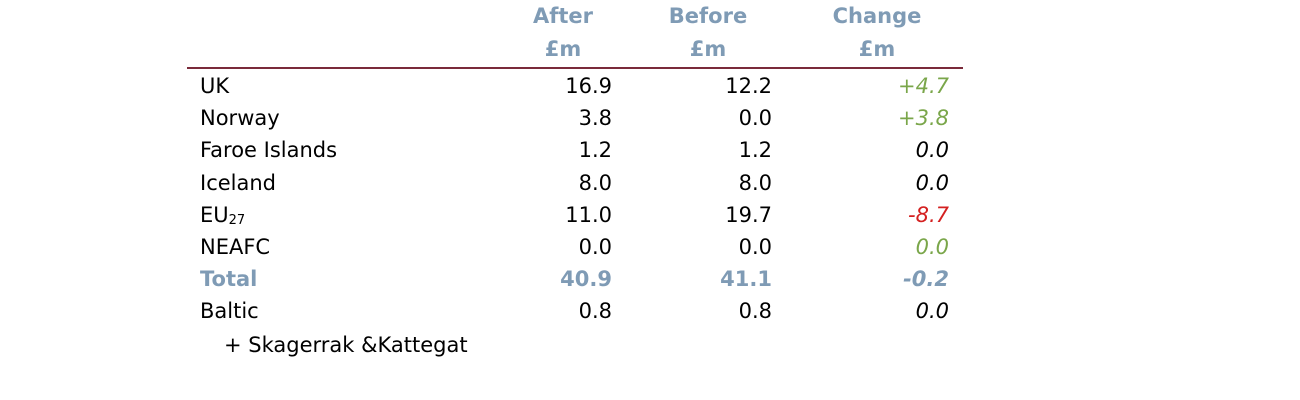 This screenshot has width=1300, height=400. I want to click on header-rule, so click(575, 68).